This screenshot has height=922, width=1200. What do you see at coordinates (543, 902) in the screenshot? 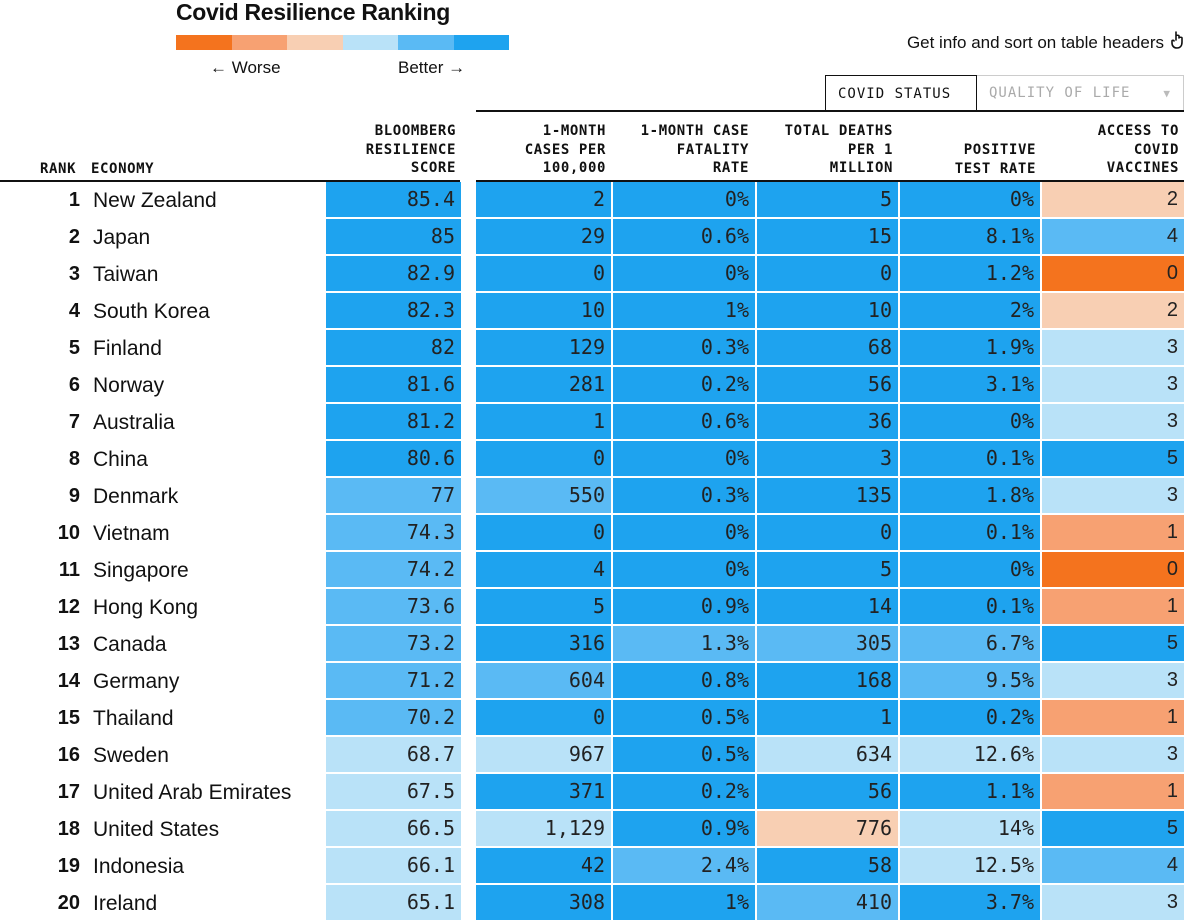
I see `cases-cell: 308` at bounding box center [543, 902].